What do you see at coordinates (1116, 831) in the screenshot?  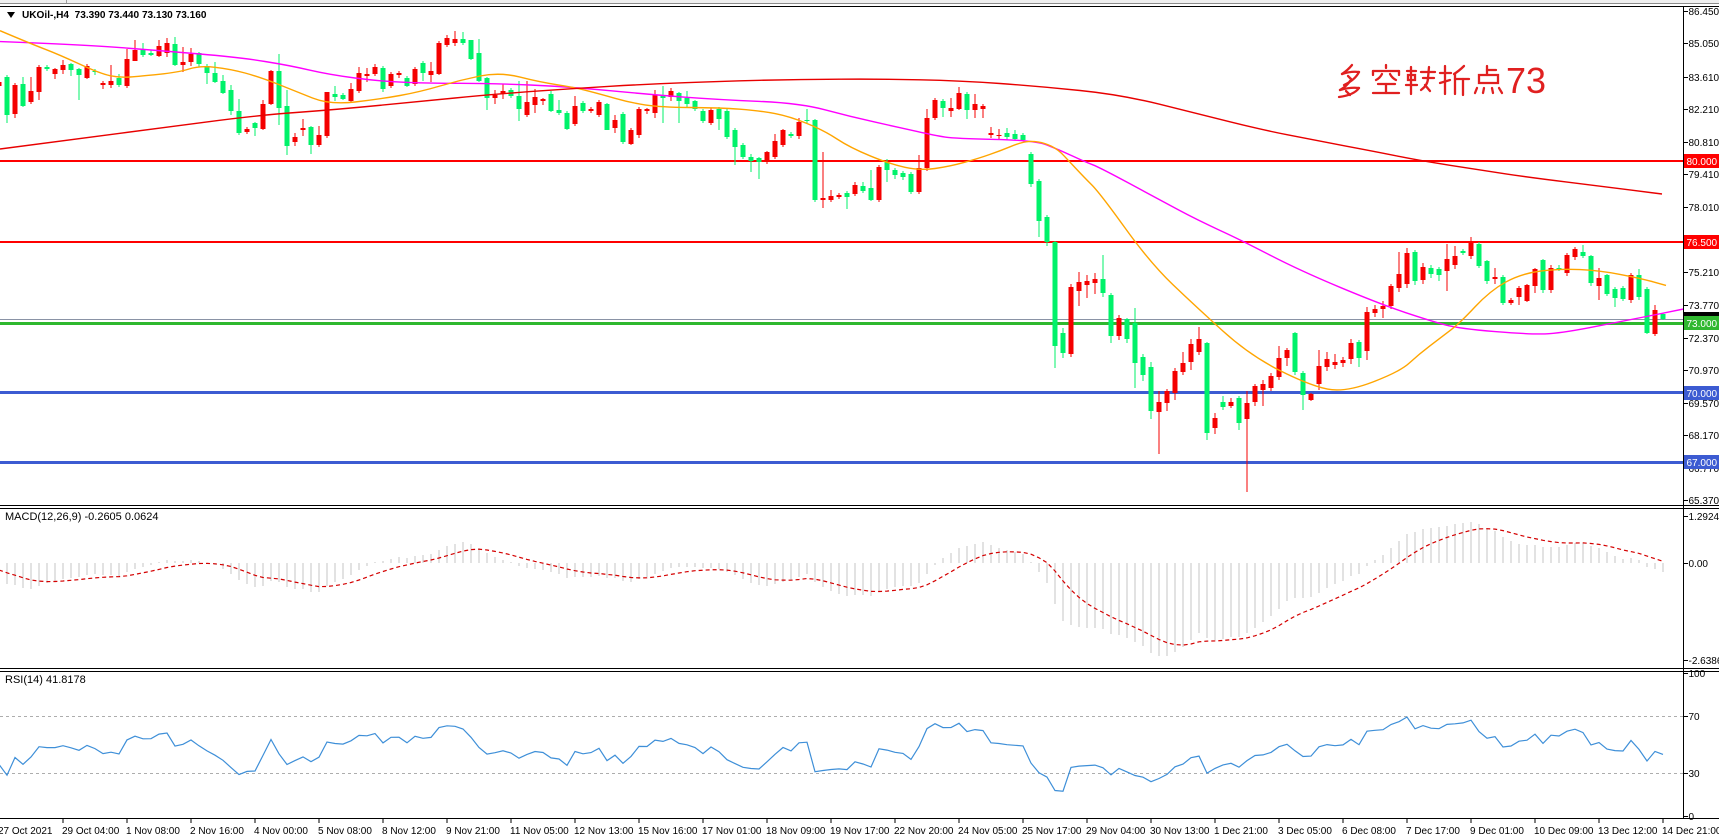 I see `time-axis-label: 29 Nov 04:00` at bounding box center [1116, 831].